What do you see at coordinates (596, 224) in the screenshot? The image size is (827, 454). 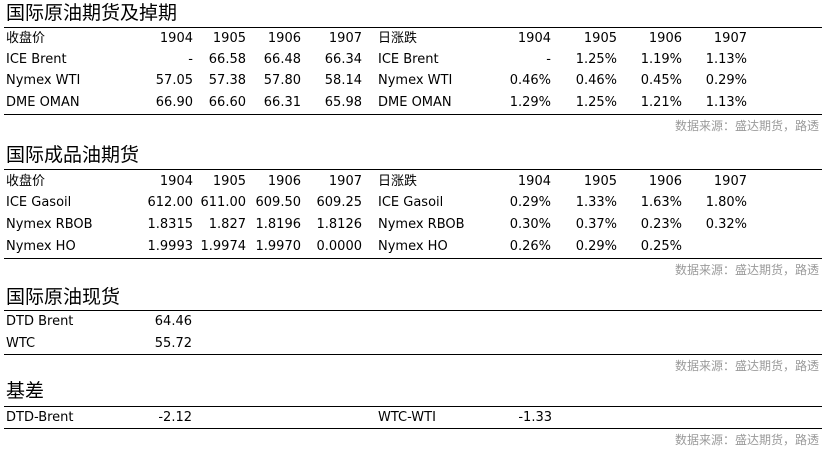 I see `change-cell: 0.37%` at bounding box center [596, 224].